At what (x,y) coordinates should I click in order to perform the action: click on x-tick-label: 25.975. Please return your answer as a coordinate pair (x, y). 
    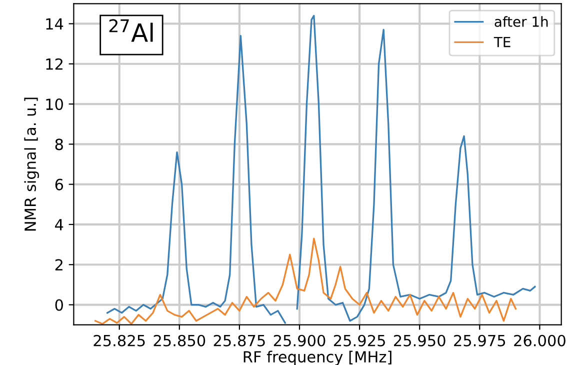
    Looking at the image, I should click on (480, 340).